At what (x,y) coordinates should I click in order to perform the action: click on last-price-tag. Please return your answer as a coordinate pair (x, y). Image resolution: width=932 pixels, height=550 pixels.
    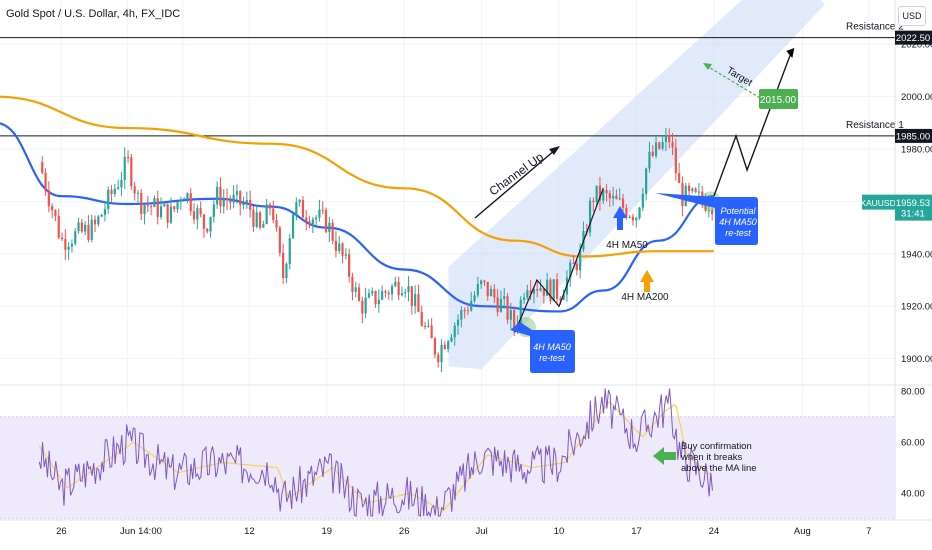
    Looking at the image, I should click on (913, 207).